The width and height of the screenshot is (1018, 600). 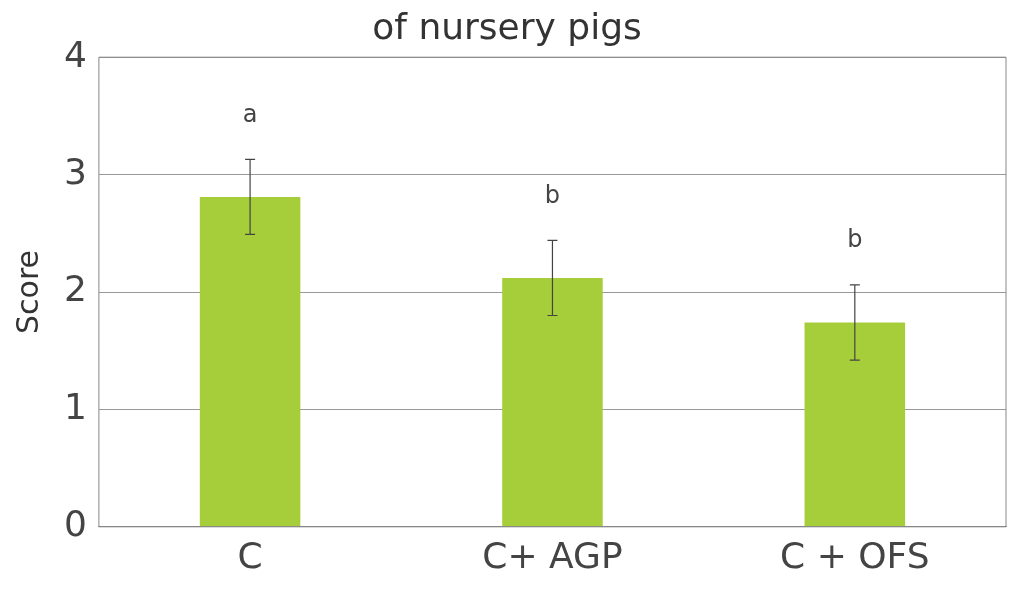 What do you see at coordinates (250, 113) in the screenshot?
I see `annotation: a` at bounding box center [250, 113].